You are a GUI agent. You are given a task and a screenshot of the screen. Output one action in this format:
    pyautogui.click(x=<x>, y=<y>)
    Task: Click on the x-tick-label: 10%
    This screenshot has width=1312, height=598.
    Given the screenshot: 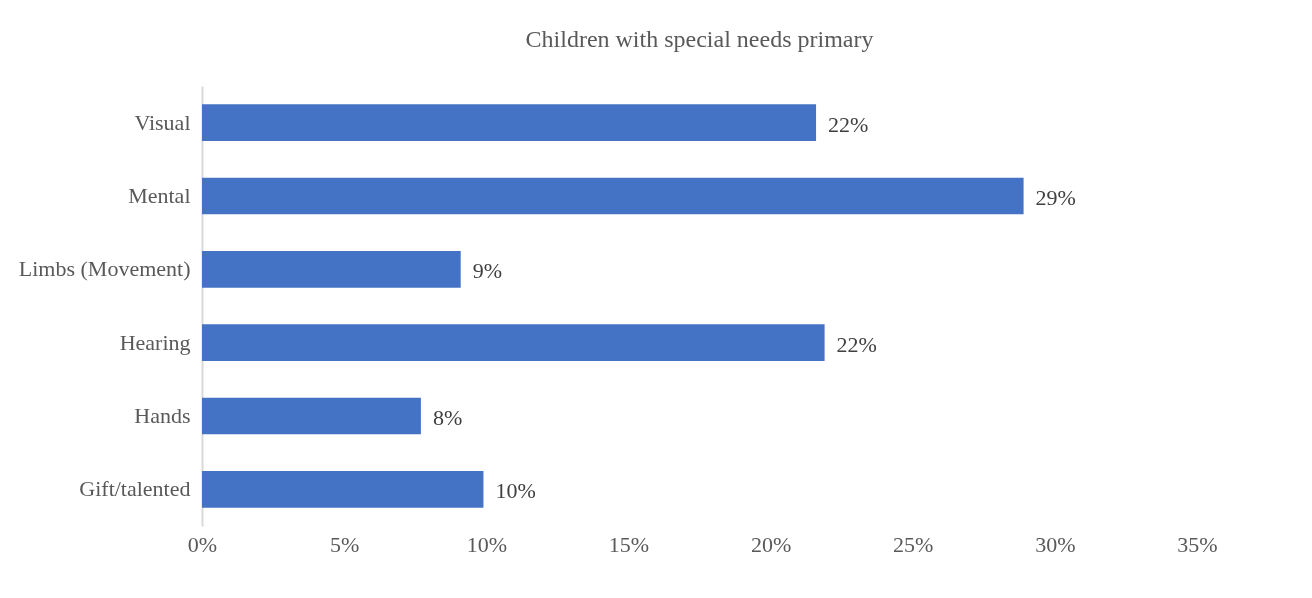 What is the action you would take?
    pyautogui.click(x=486, y=544)
    